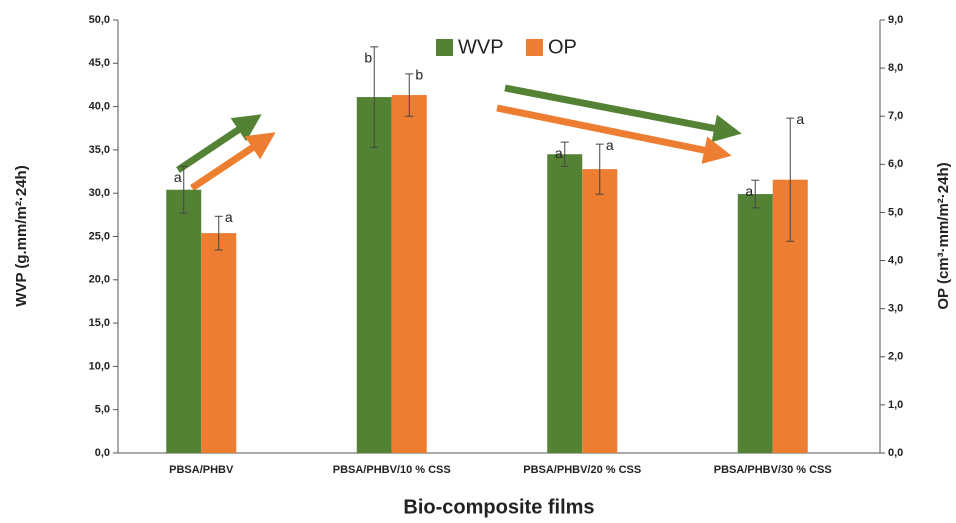 This screenshot has width=956, height=523. What do you see at coordinates (562, 47) in the screenshot?
I see `legend-label: OP` at bounding box center [562, 47].